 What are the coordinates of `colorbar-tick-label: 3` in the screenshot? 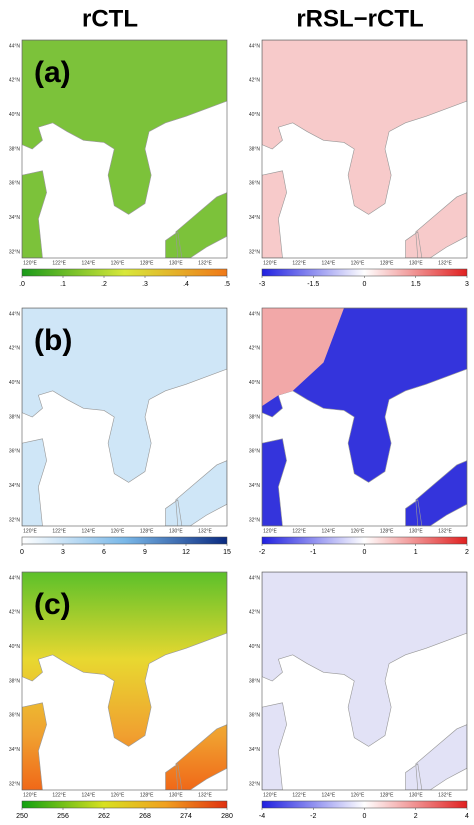 It's located at (63, 552).